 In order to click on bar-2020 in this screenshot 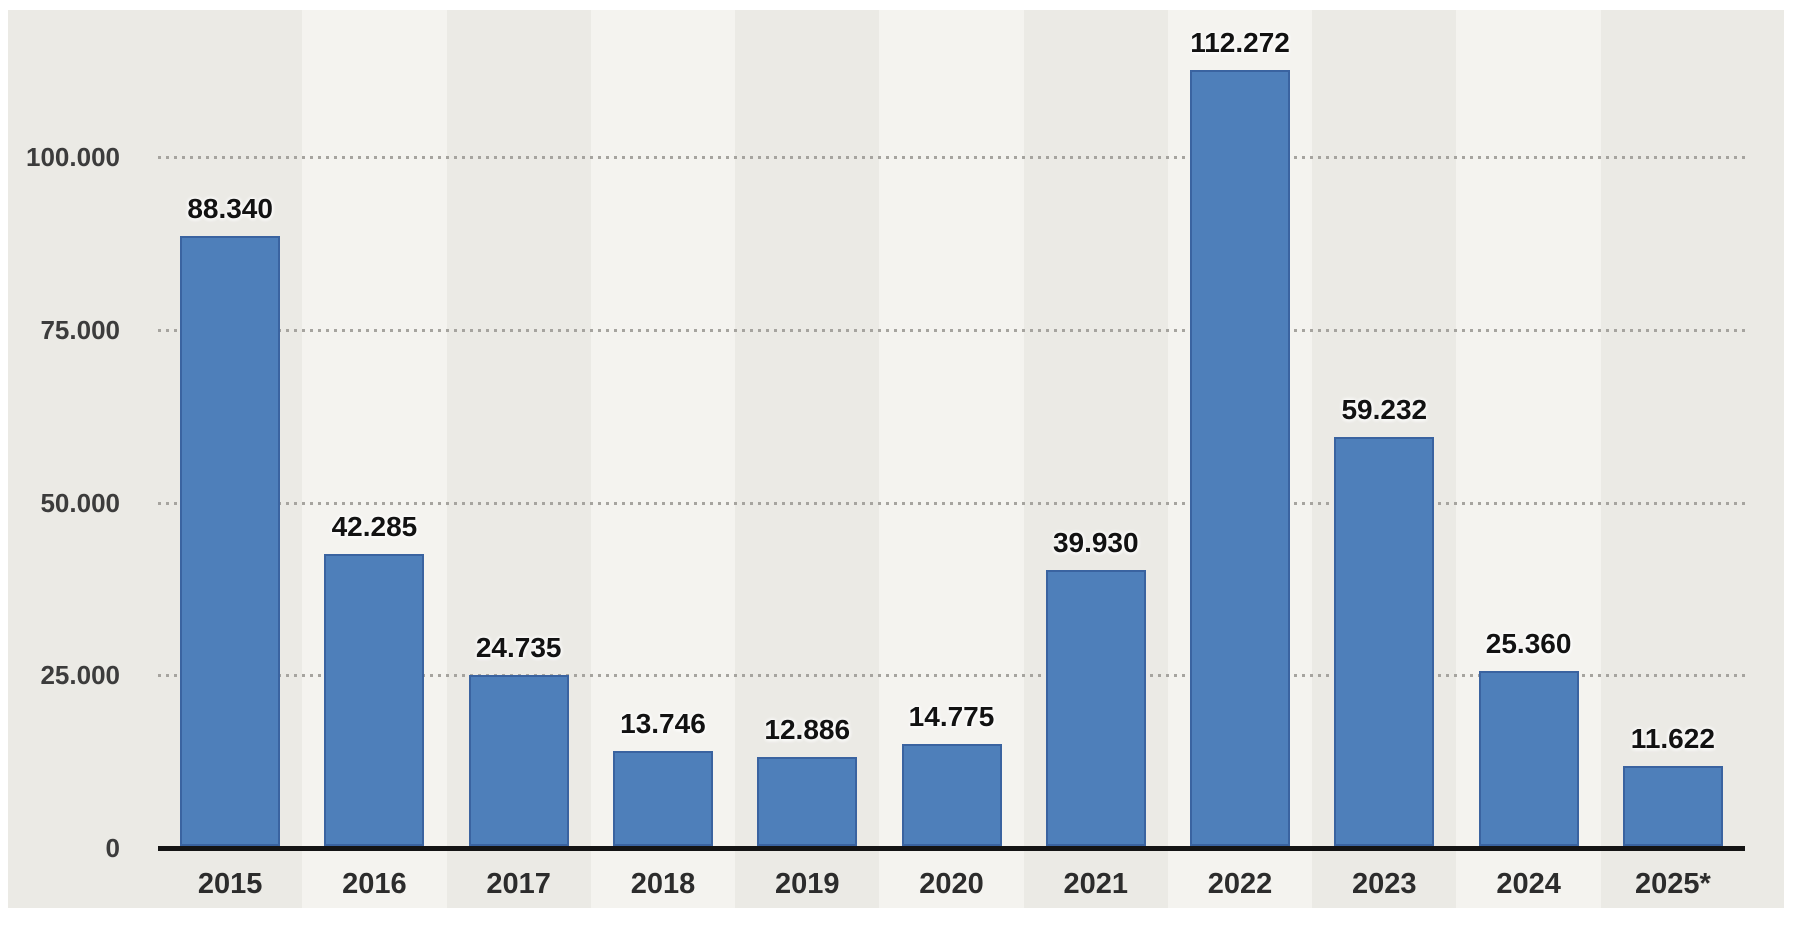, I will do `click(951, 794)`.